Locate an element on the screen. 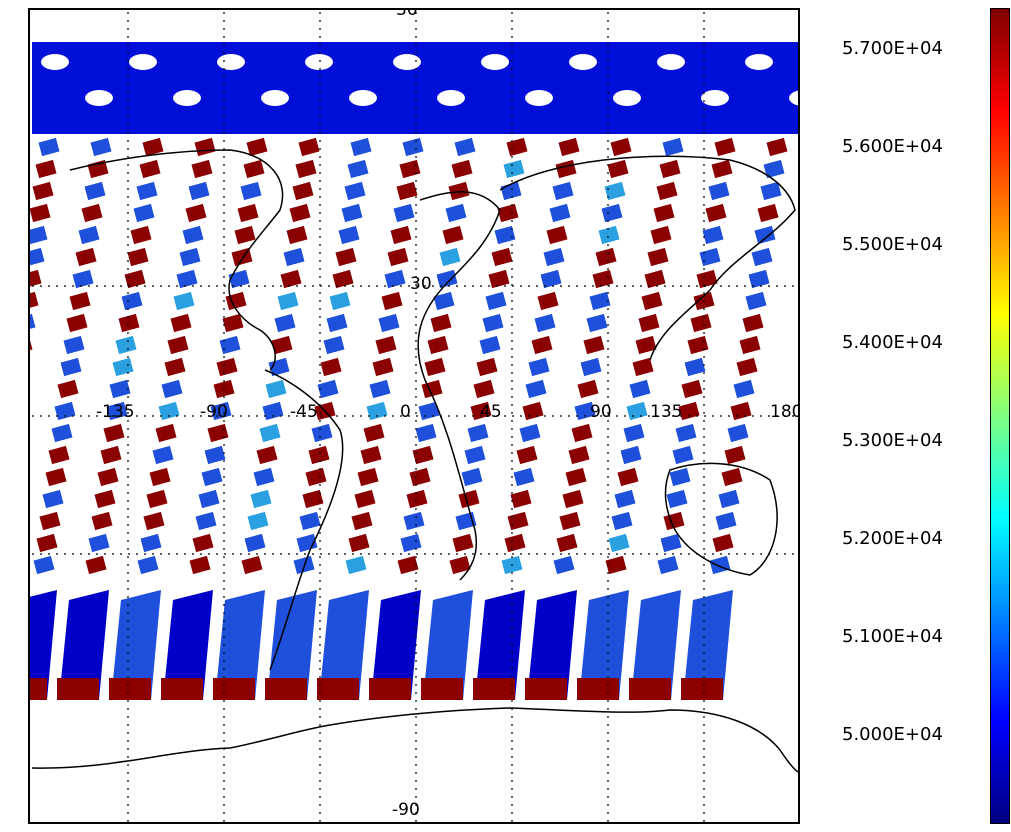 This screenshot has height=832, width=1011. colorbar-label: 5.400E+04 is located at coordinates (892, 342).